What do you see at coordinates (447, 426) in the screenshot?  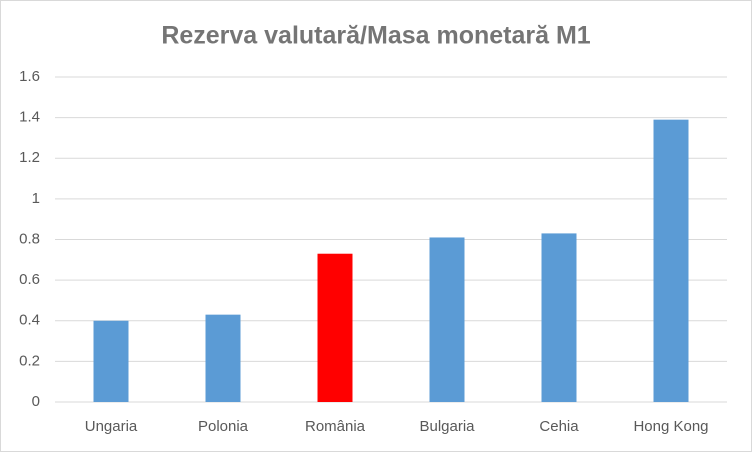 I see `x-tick-label: Bulgaria` at bounding box center [447, 426].